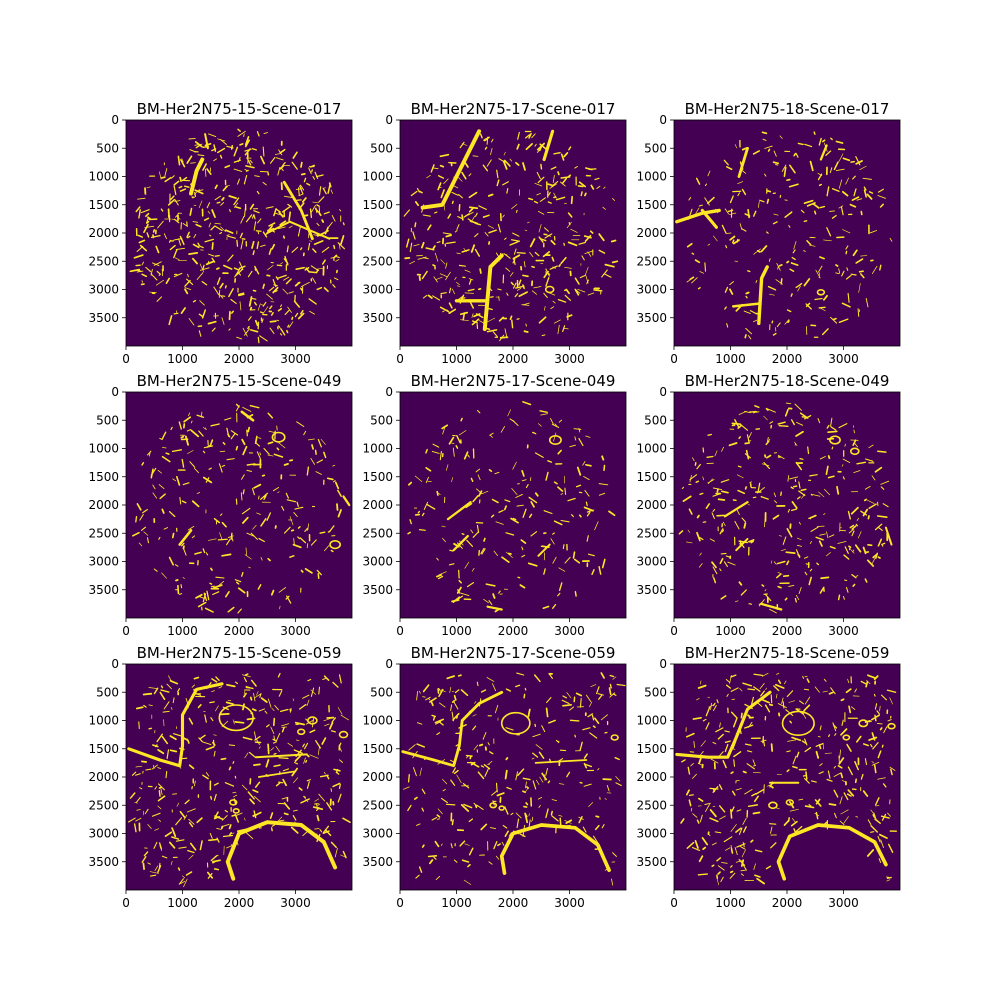 This screenshot has width=1000, height=1000. Describe the element at coordinates (237, 236) in the screenshot. I see `mask-foreground` at that location.